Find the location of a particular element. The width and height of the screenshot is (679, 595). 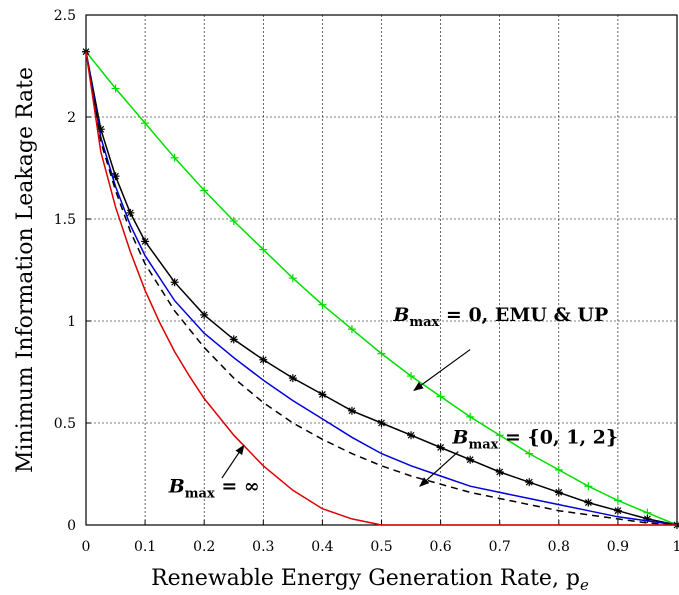

x-axis-title-text: Renewable Energy Generation Rate, p is located at coordinates (365, 578).